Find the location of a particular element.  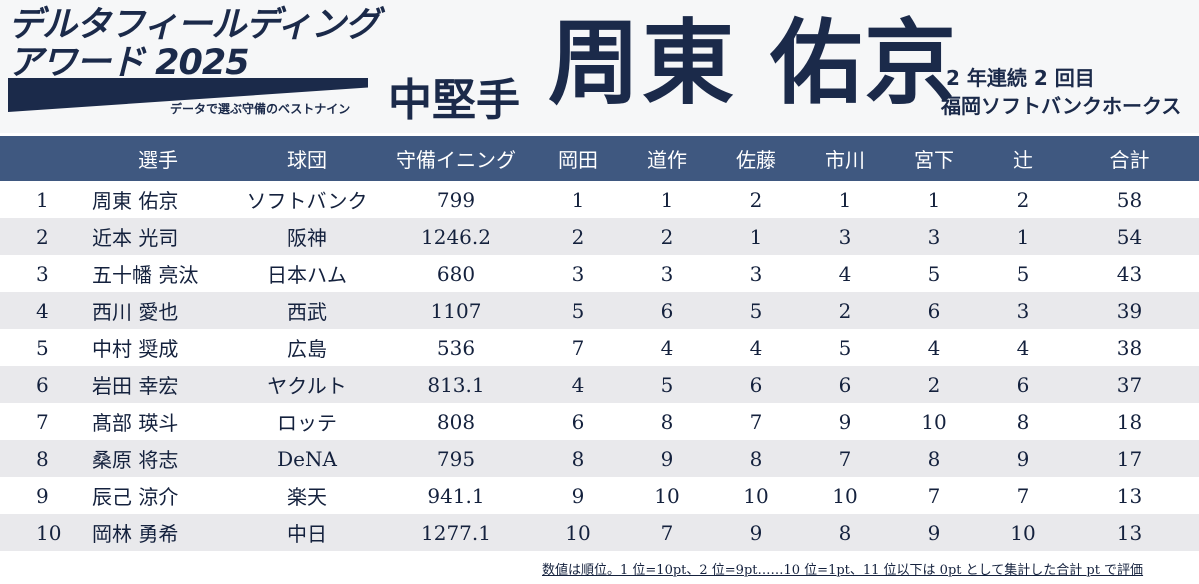

row-okada: 2 is located at coordinates (578, 236).